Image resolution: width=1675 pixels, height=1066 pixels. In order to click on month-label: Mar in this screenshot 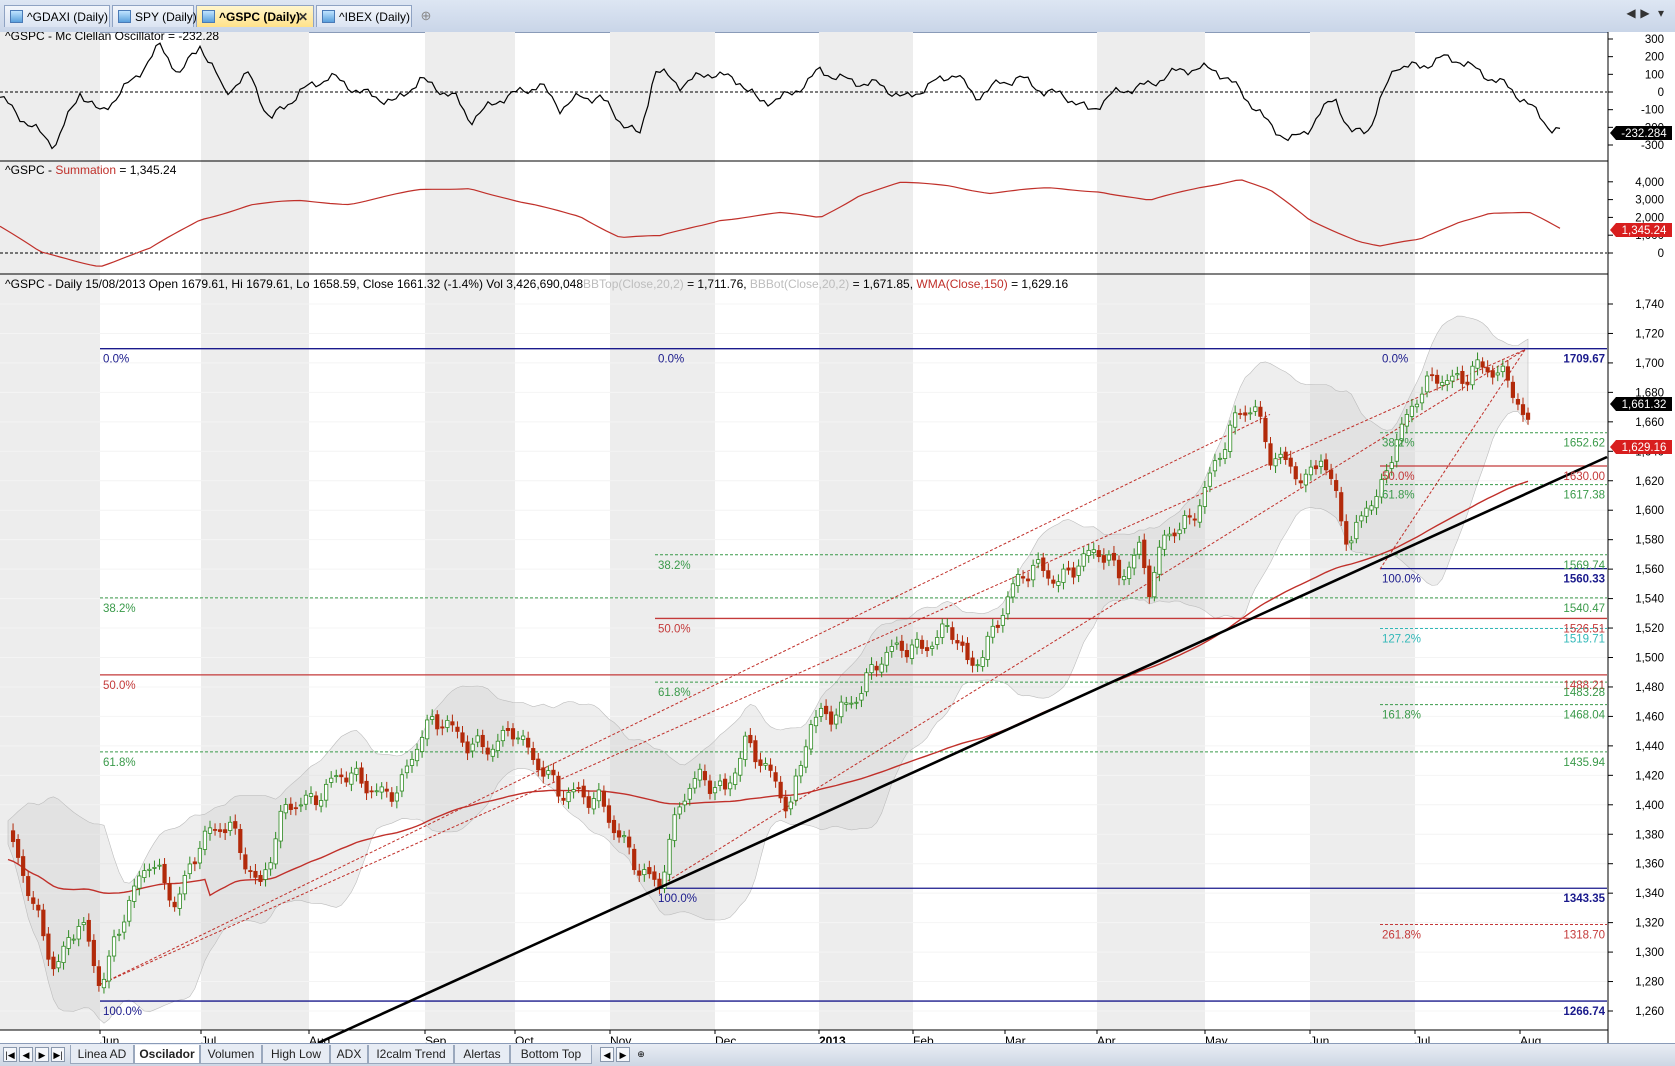, I will do `click(1015, 1038)`.